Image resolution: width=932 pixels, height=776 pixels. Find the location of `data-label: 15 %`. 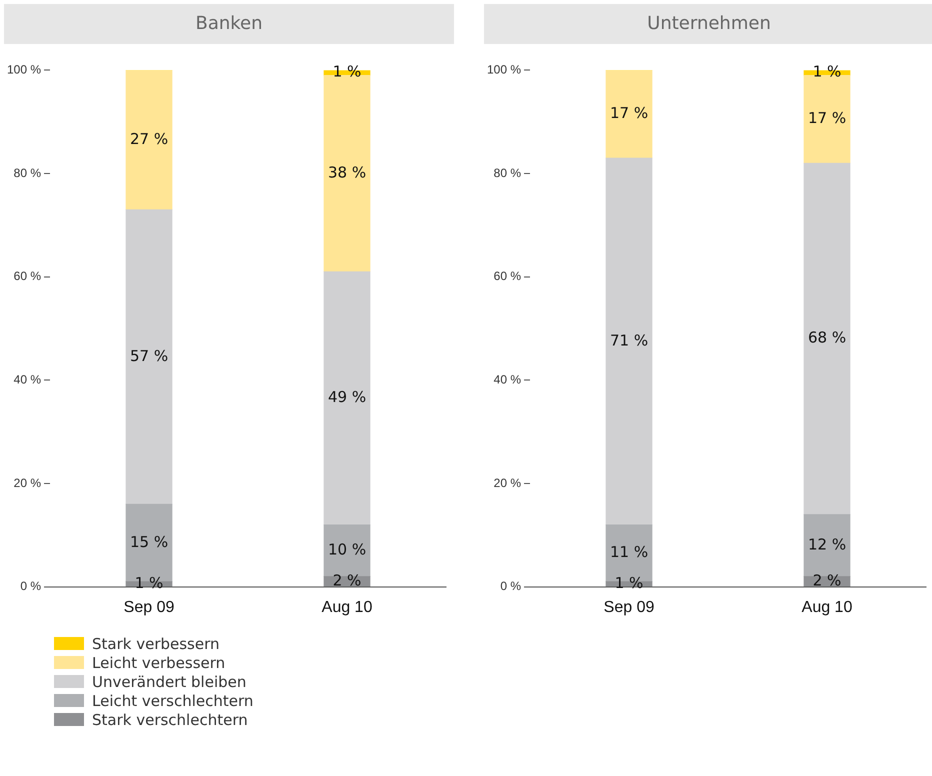

data-label: 15 % is located at coordinates (149, 541).